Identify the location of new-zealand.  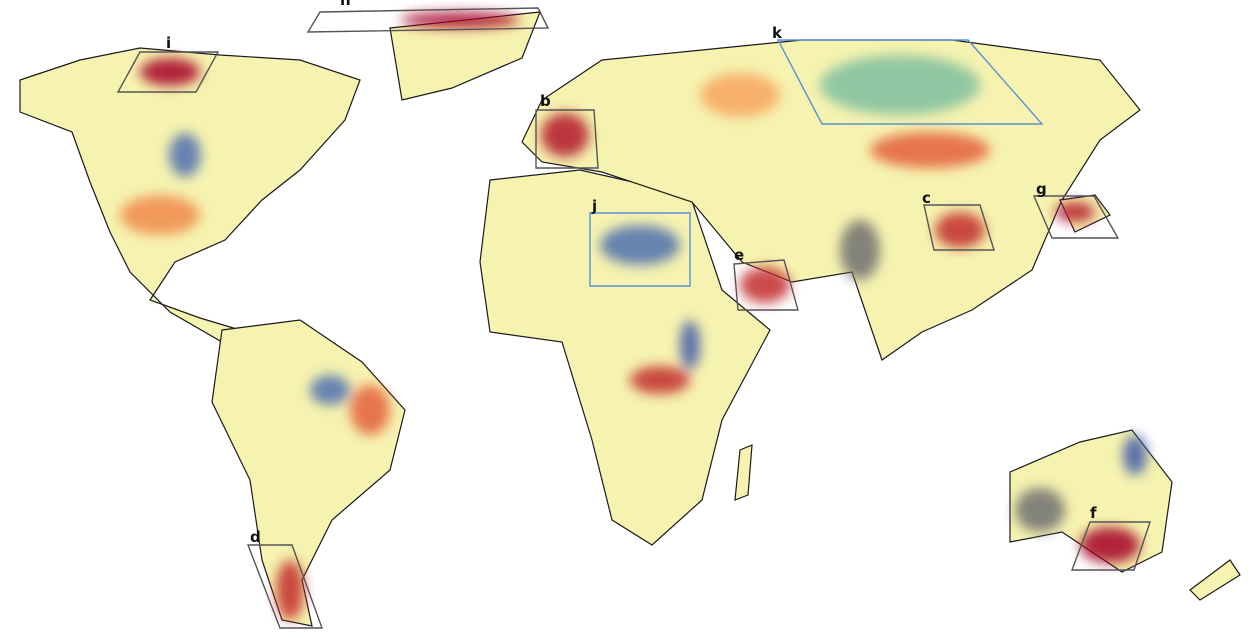
(1215, 580).